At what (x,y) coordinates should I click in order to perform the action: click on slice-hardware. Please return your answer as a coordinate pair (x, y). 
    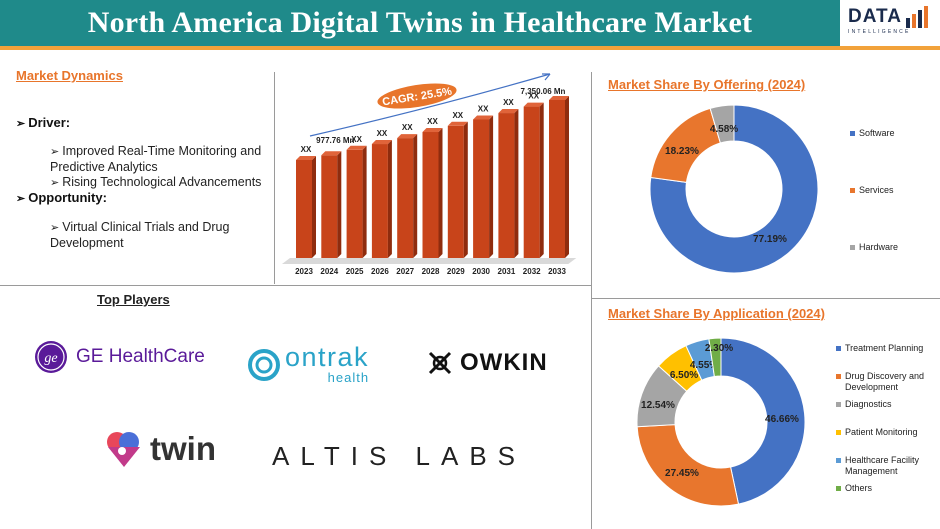
    Looking at the image, I should click on (722, 124).